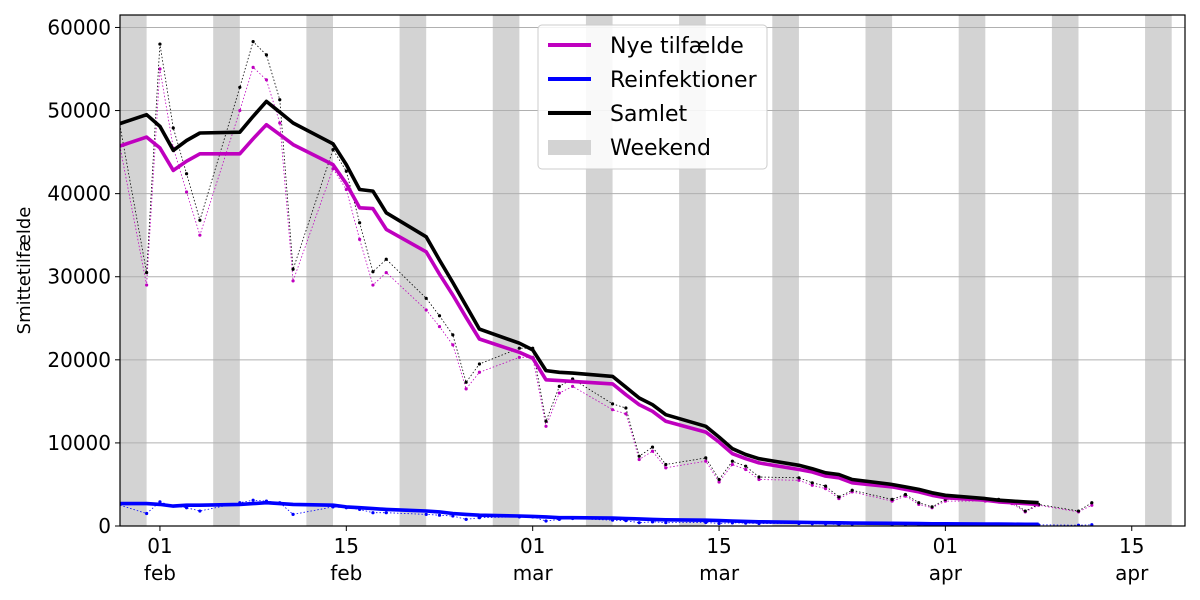 The image size is (1200, 600). I want to click on y-axis-ticks: 0 10000 20000 30000 40000 50000 60000, so click(83, 276).